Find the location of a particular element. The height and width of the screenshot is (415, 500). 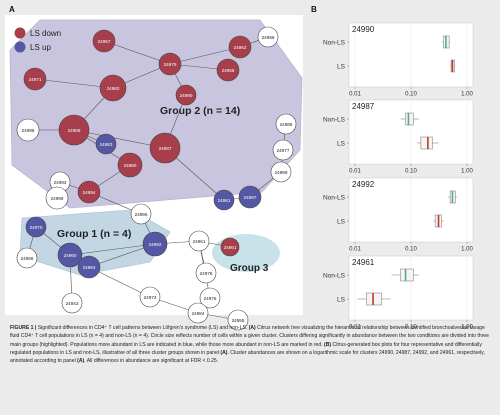

network-node: 24943 is located at coordinates (72, 303).